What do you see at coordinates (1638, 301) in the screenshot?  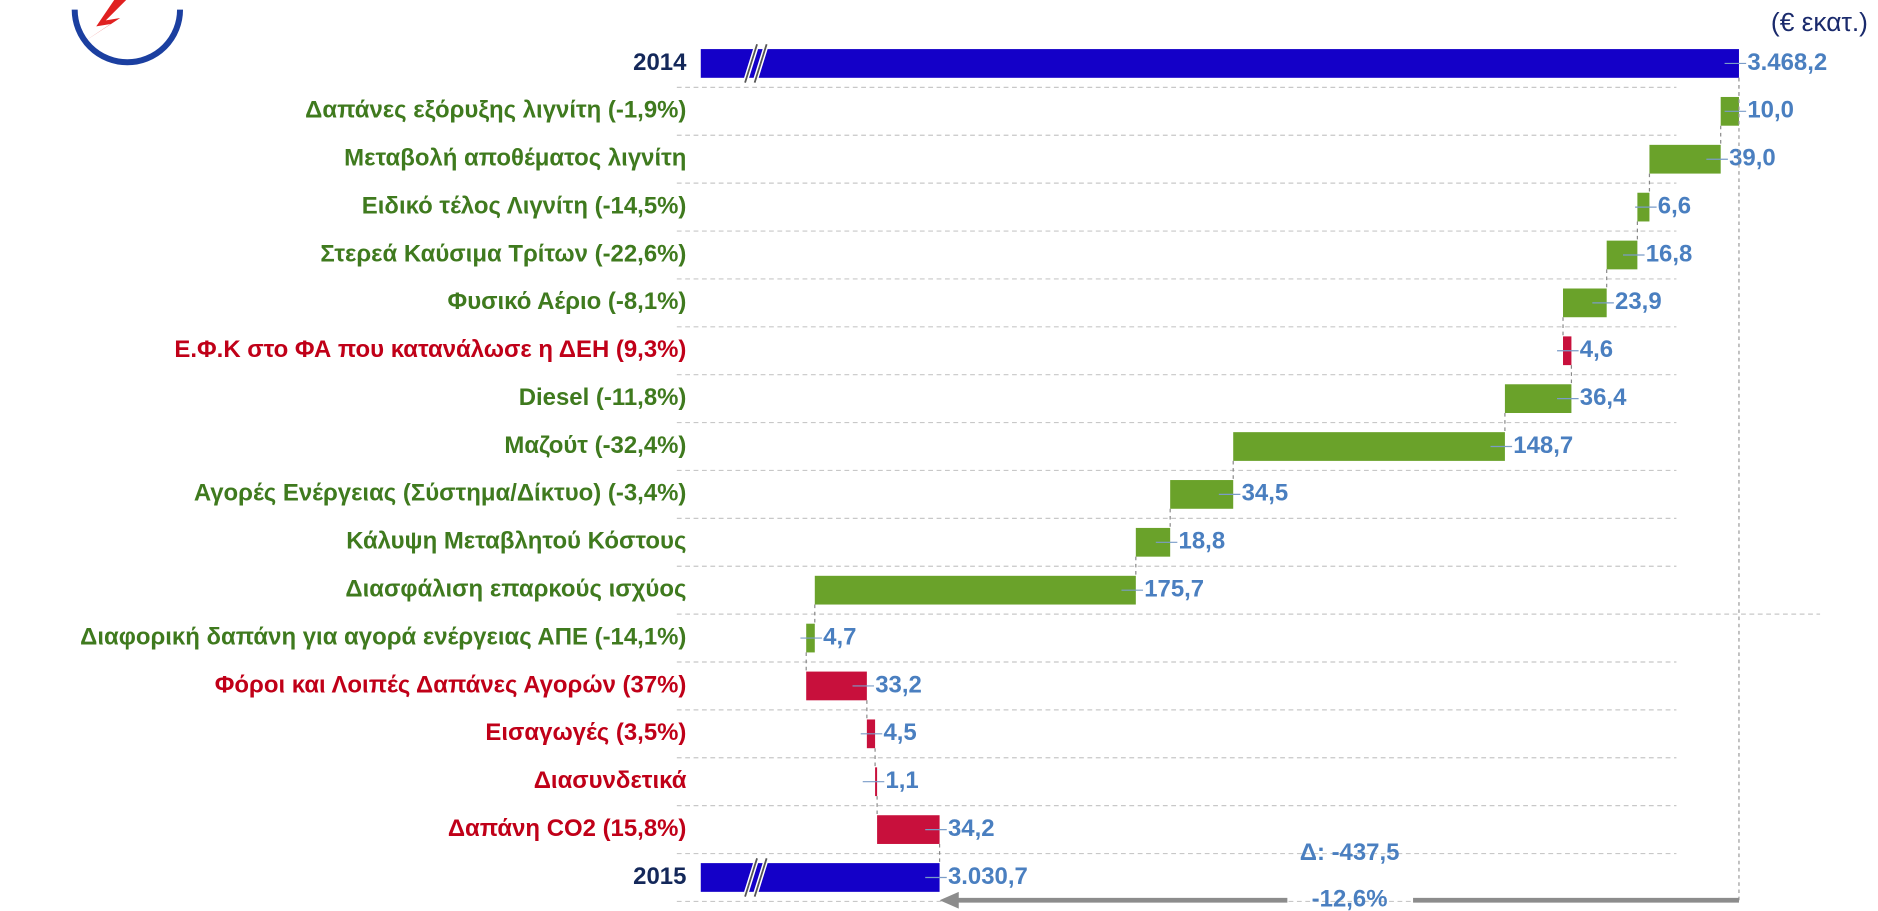 I see `value-label: 23,9` at bounding box center [1638, 301].